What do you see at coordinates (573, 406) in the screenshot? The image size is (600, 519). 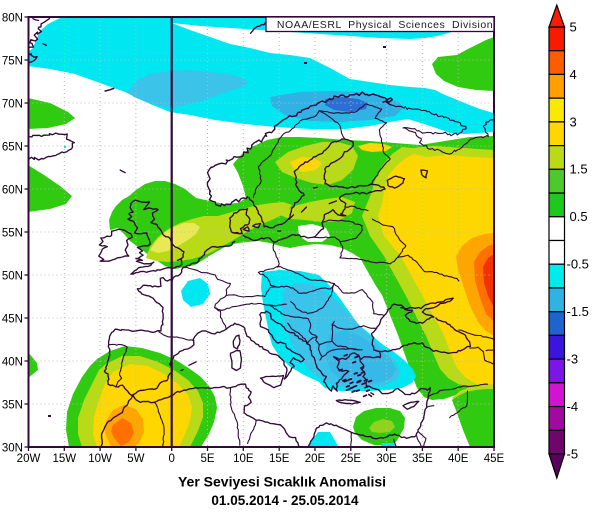 I see `svg-text: -4` at bounding box center [573, 406].